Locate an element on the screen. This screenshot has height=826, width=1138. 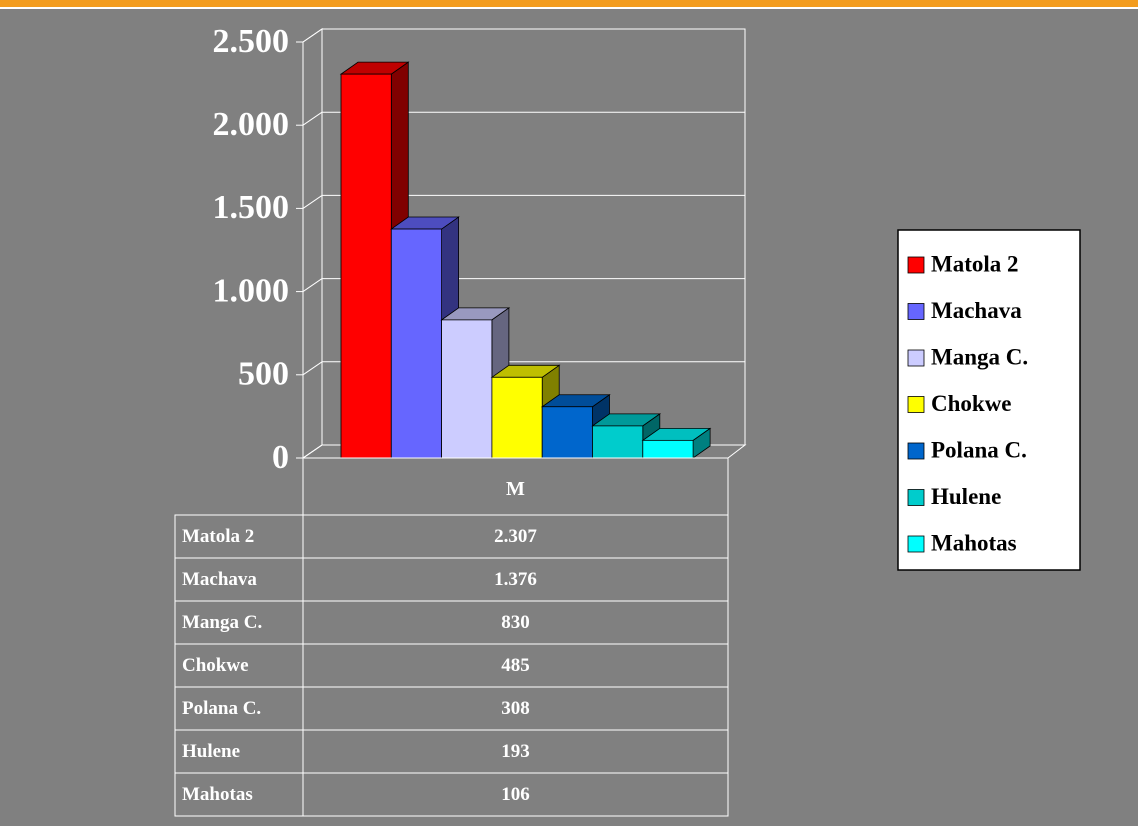
legend-label: Mahotas is located at coordinates (974, 542).